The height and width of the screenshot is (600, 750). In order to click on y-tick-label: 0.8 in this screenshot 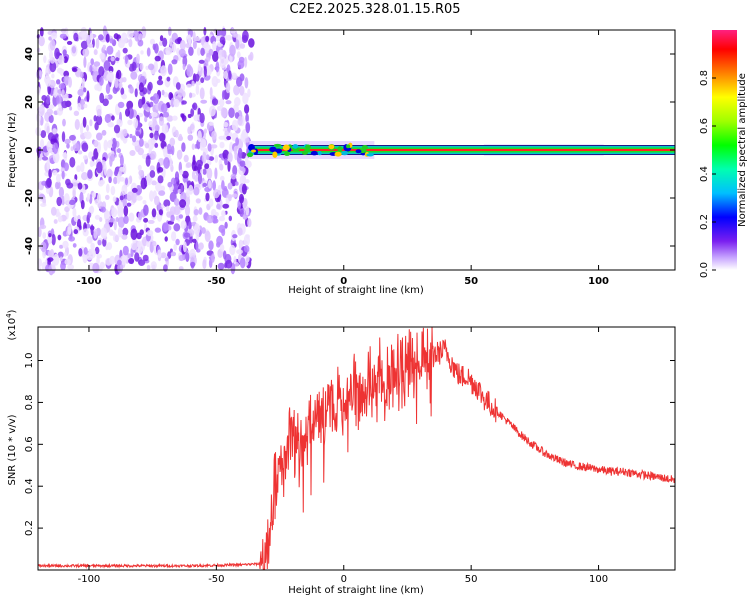, I will do `click(29, 402)`.